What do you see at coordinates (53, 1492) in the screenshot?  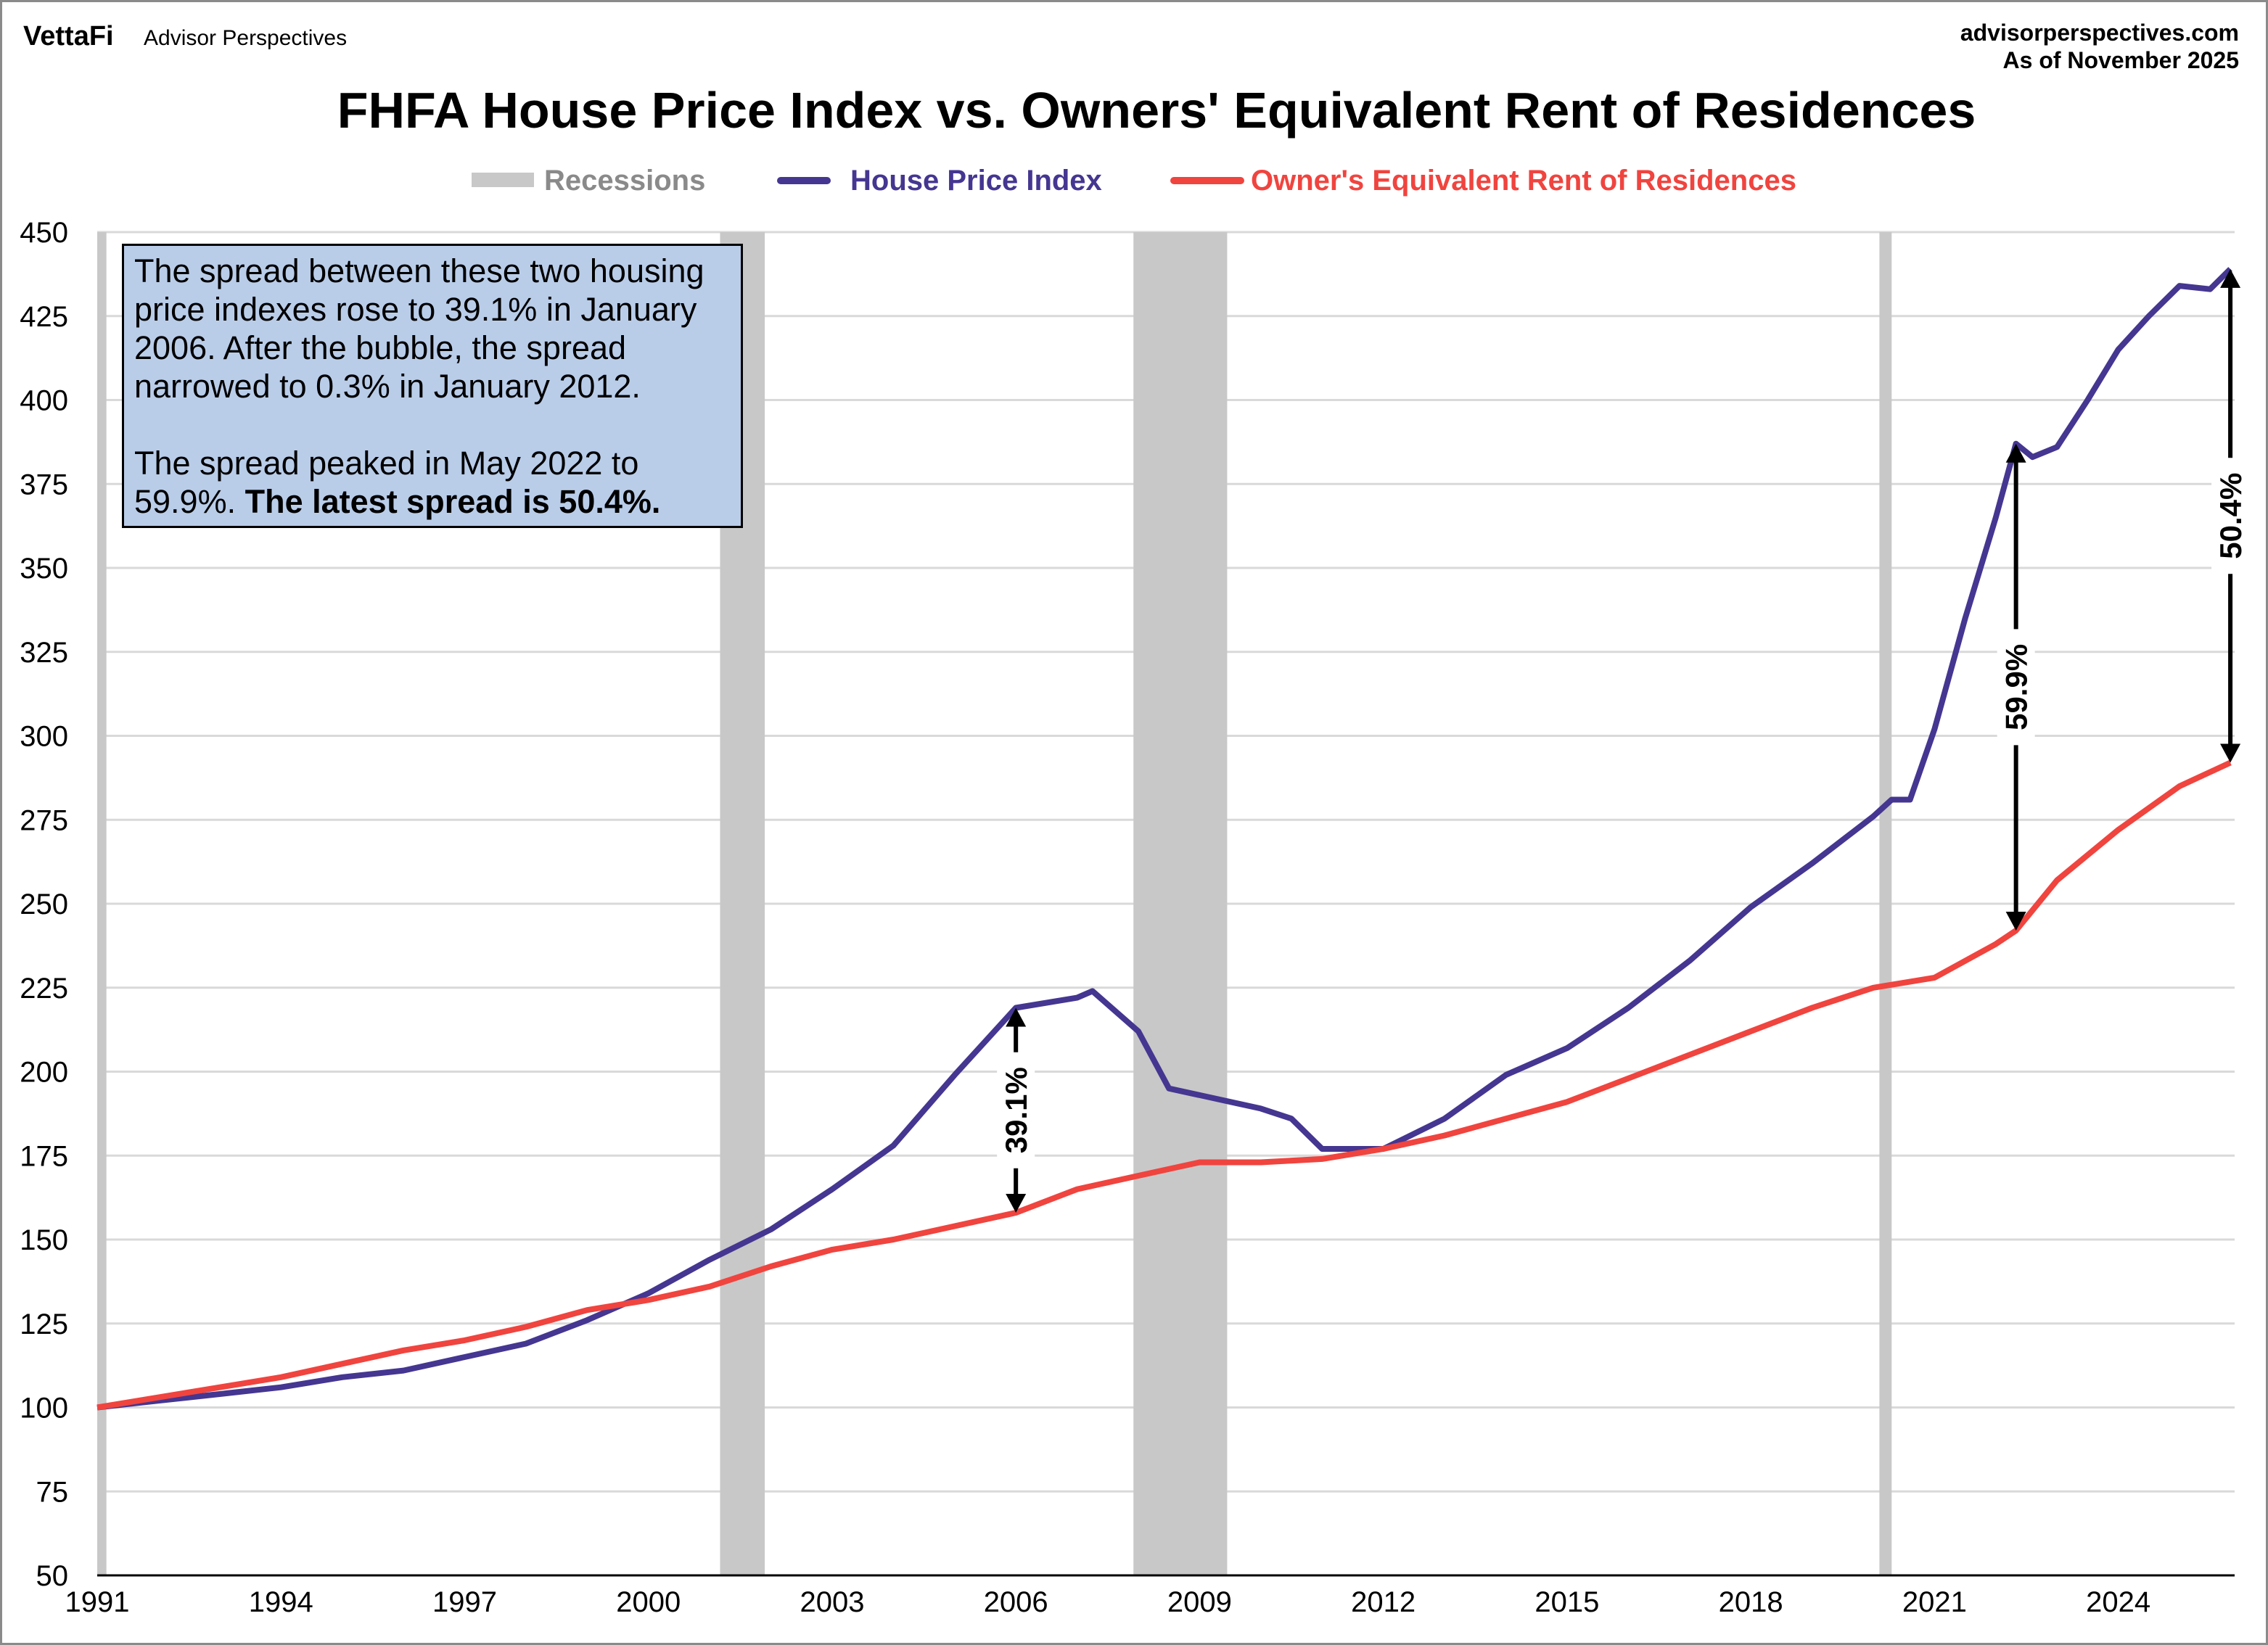 I see `y-tick-label: 75` at bounding box center [53, 1492].